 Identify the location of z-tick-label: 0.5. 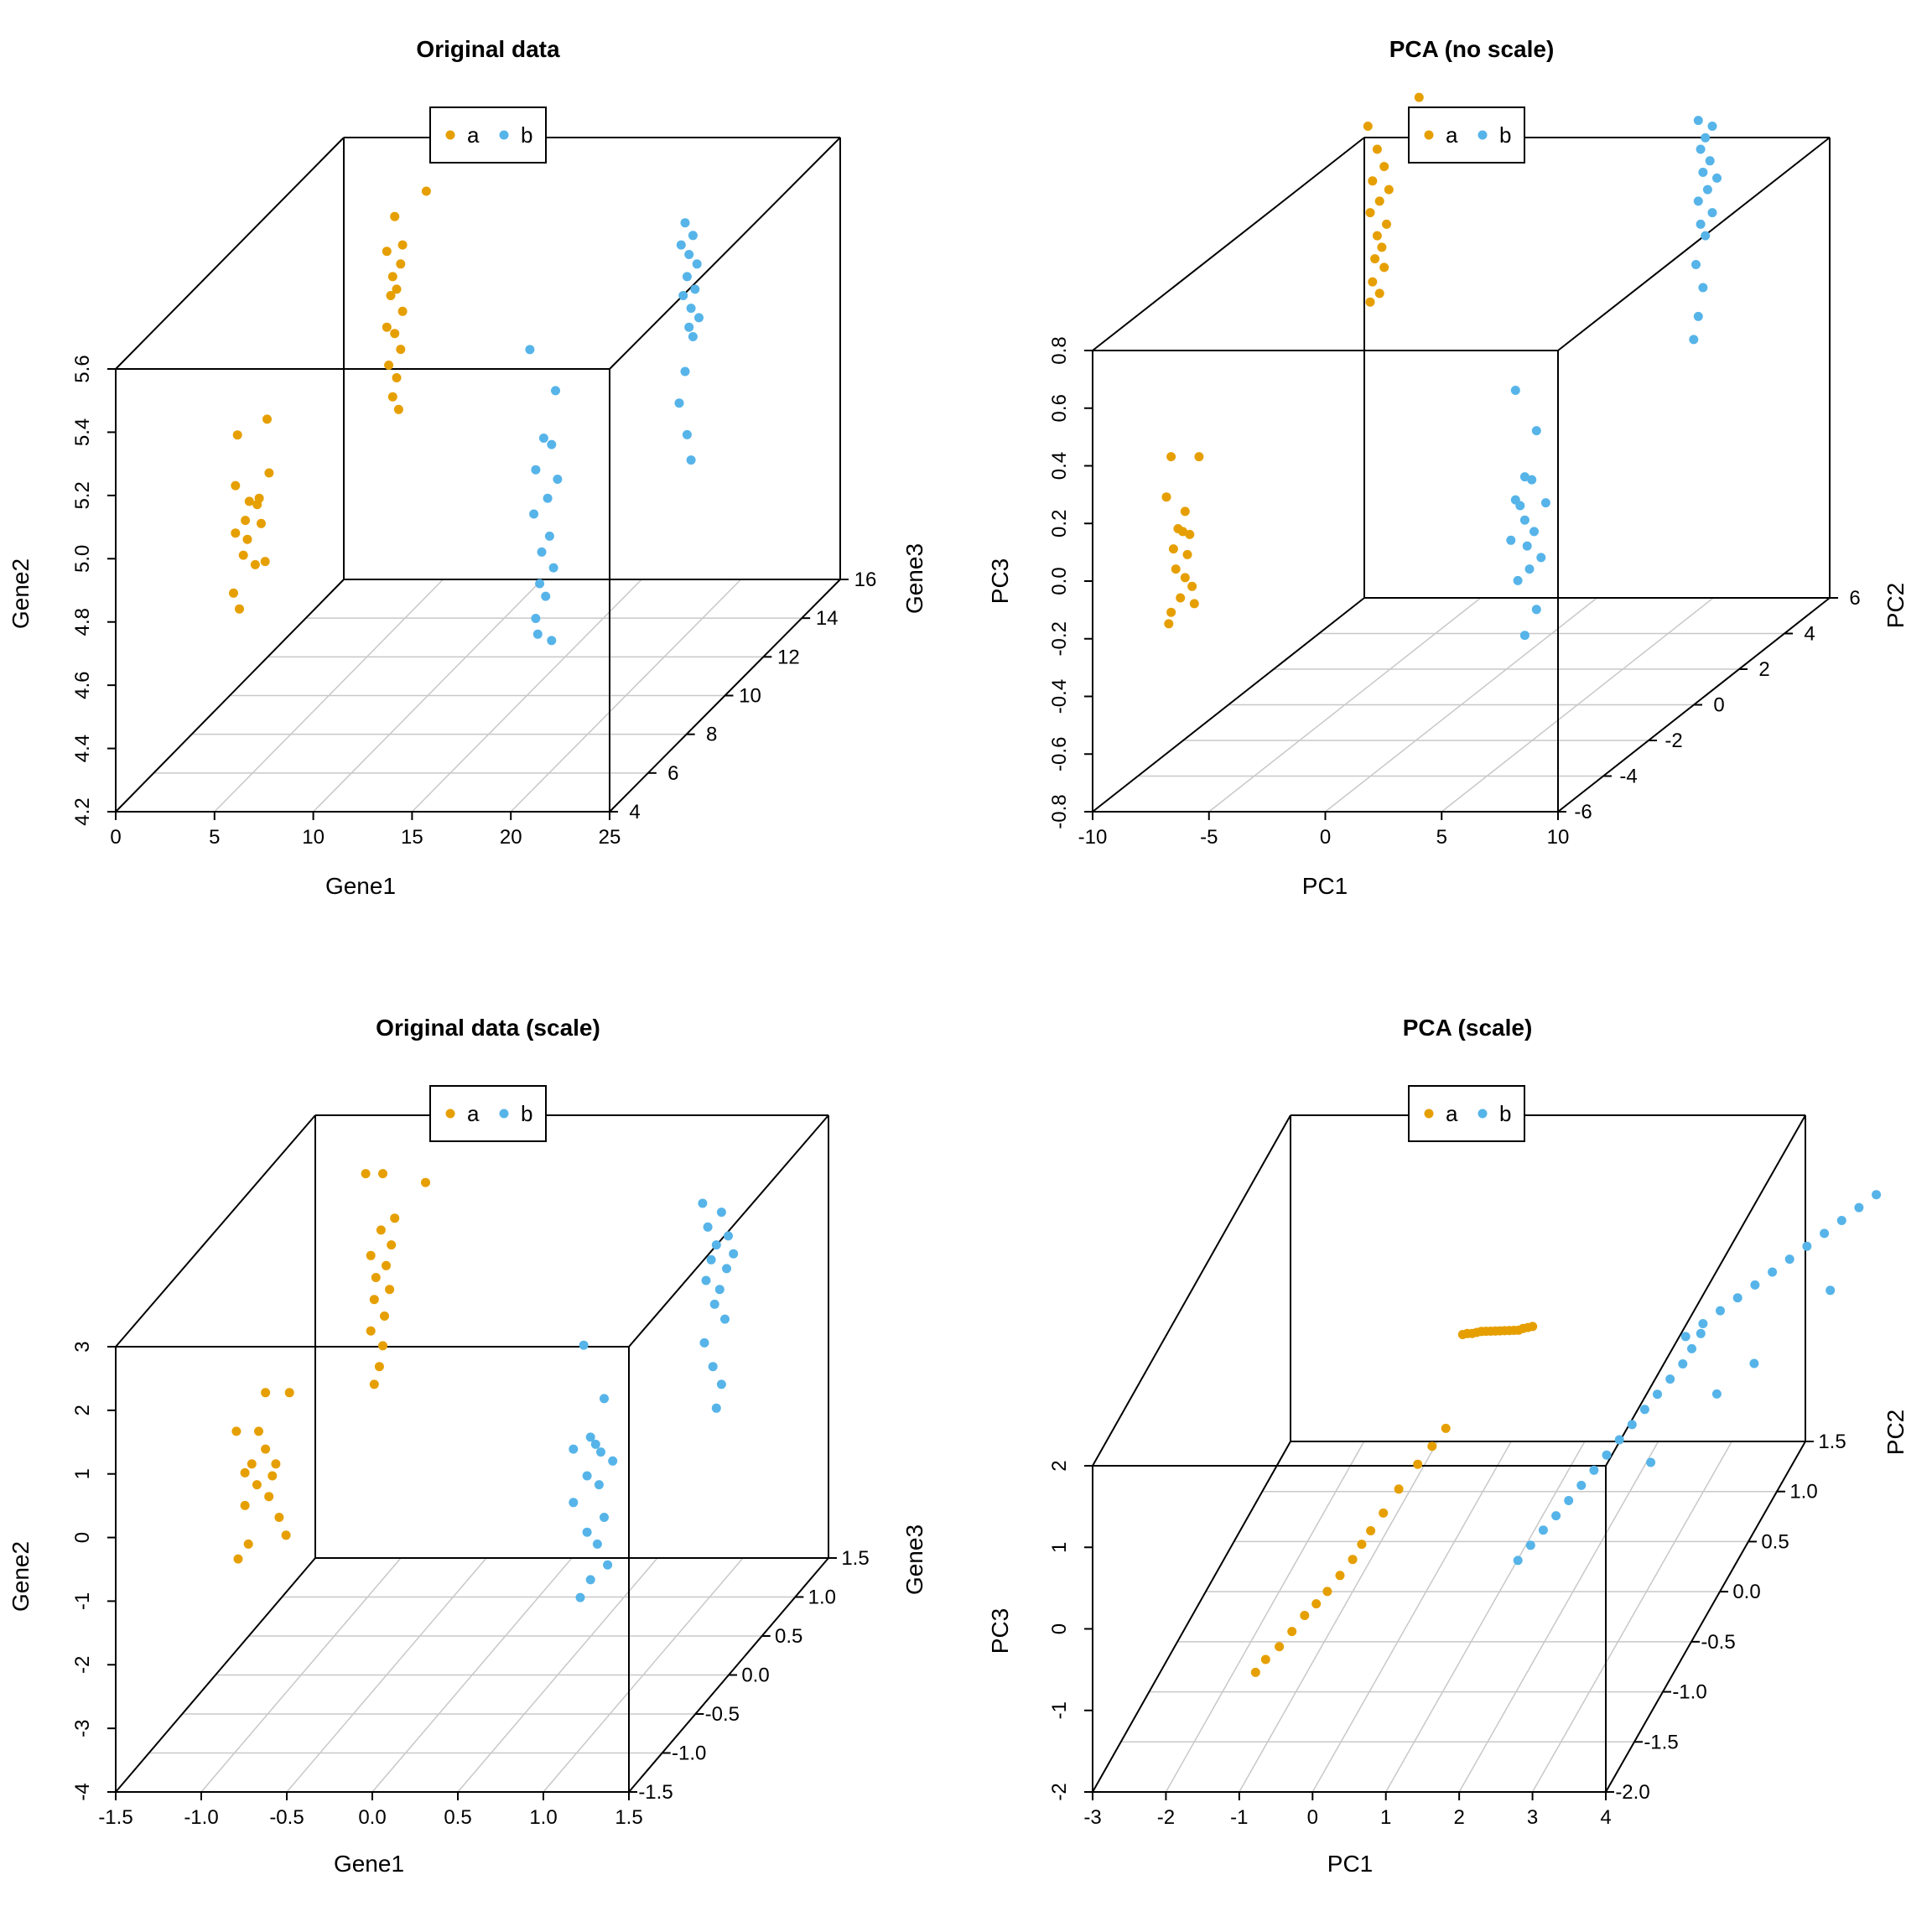
(788, 1636).